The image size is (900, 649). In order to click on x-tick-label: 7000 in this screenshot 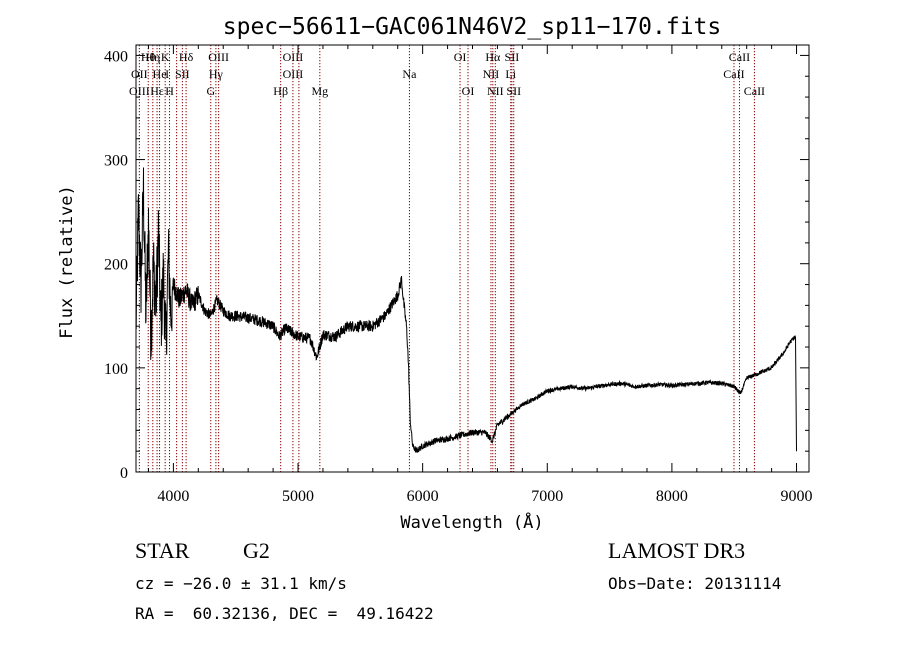, I will do `click(547, 496)`.